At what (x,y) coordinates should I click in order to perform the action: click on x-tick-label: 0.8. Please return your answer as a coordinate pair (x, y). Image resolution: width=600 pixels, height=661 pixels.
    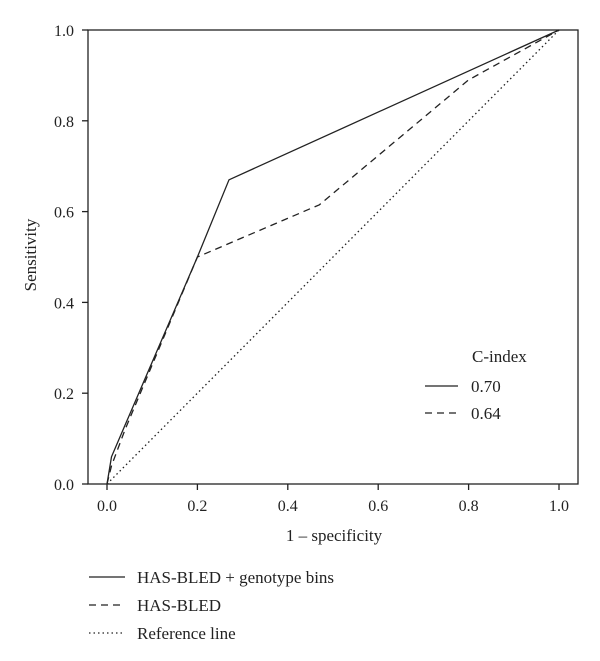
    Looking at the image, I should click on (469, 506).